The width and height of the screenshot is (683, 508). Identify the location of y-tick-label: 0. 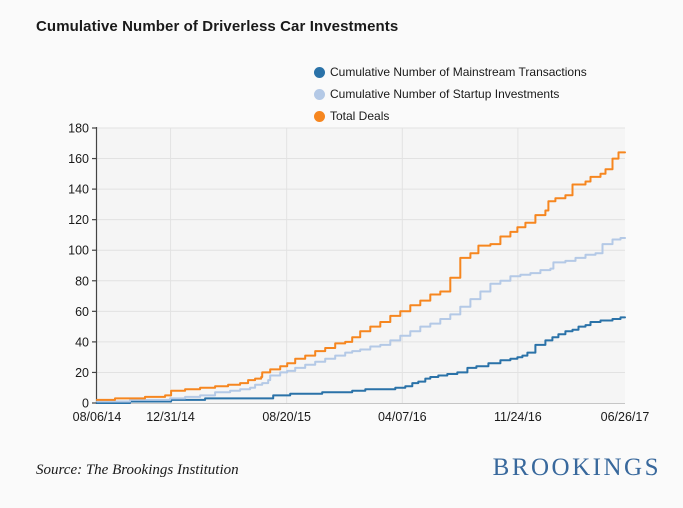
(85, 404).